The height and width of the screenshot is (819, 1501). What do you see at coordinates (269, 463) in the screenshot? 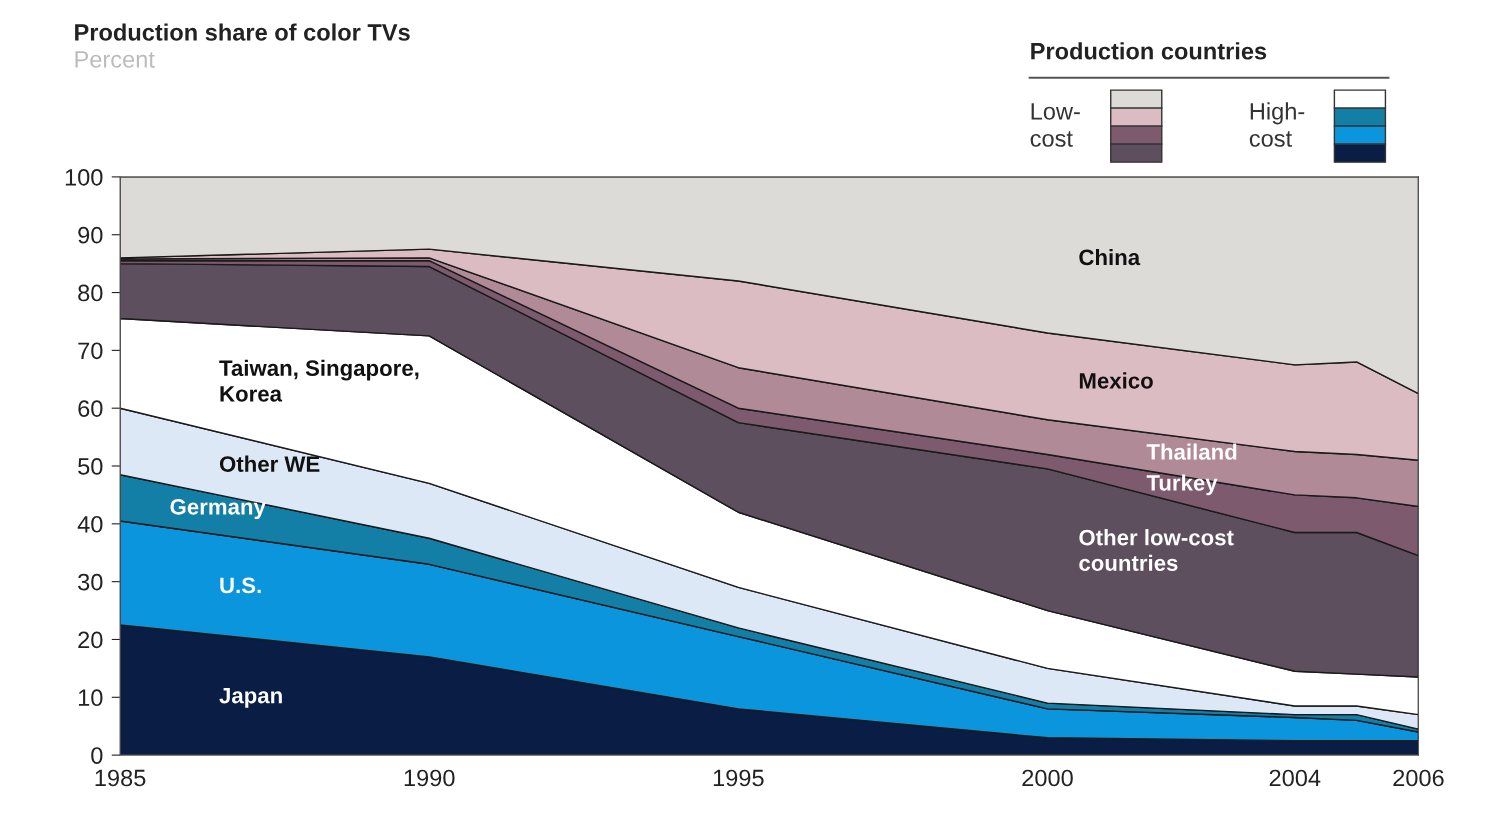
I see `series-label: Other WE` at bounding box center [269, 463].